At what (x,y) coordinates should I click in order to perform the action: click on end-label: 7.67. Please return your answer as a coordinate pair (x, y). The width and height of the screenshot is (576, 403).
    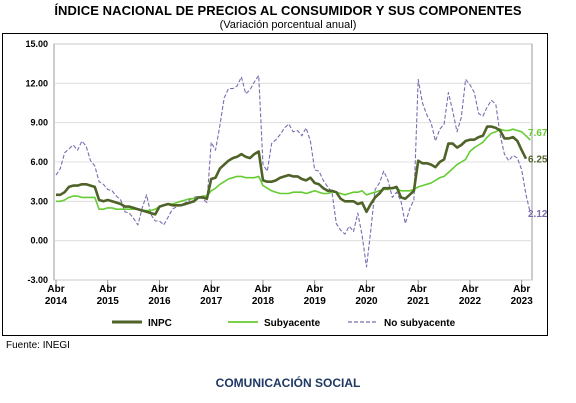
    Looking at the image, I should click on (538, 133).